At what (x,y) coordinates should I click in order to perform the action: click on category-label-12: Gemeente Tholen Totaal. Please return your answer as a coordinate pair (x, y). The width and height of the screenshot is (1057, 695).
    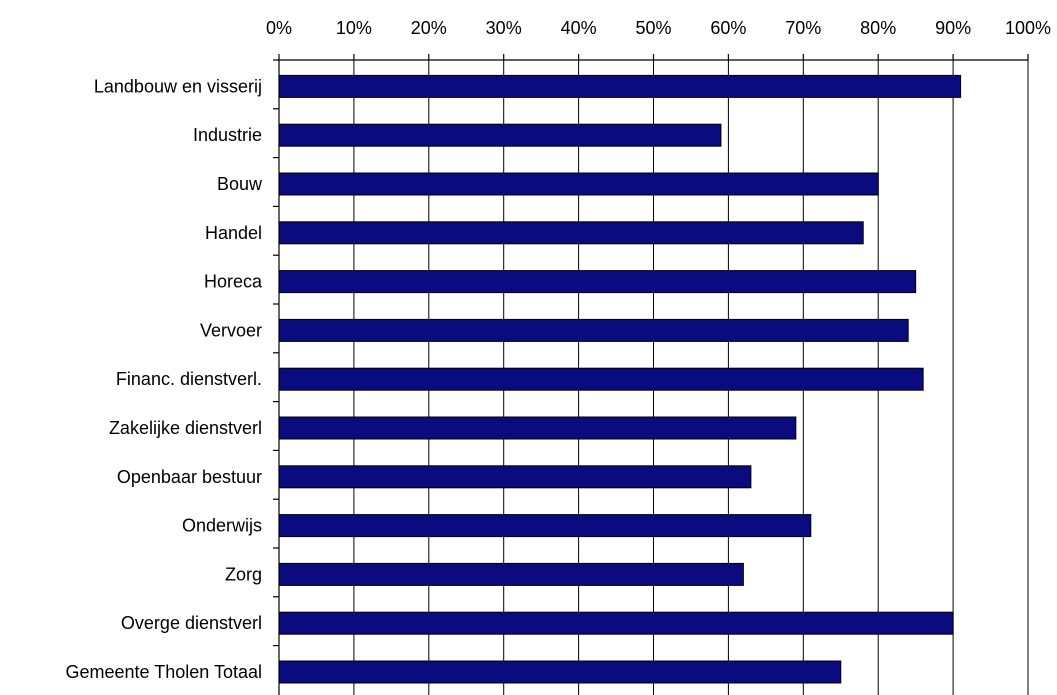
    Looking at the image, I should click on (164, 672).